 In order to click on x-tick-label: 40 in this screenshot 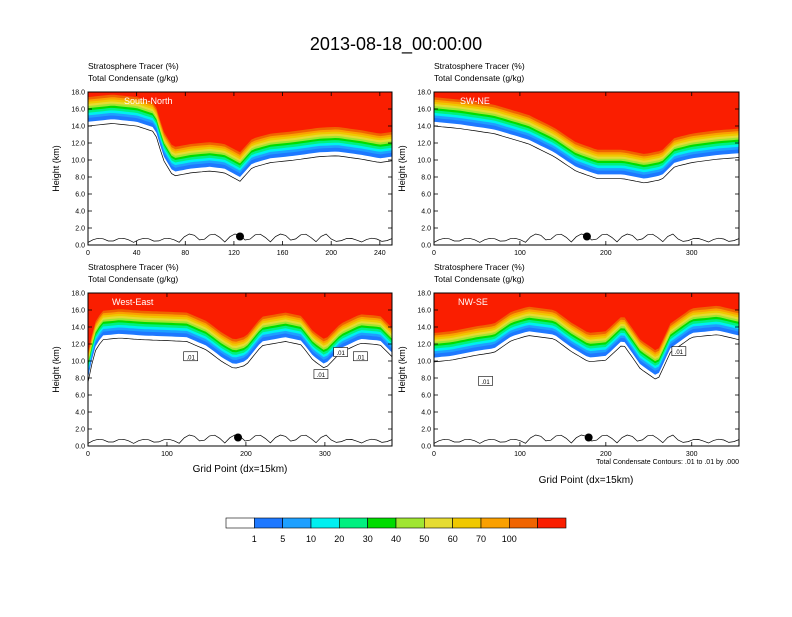, I will do `click(137, 253)`.